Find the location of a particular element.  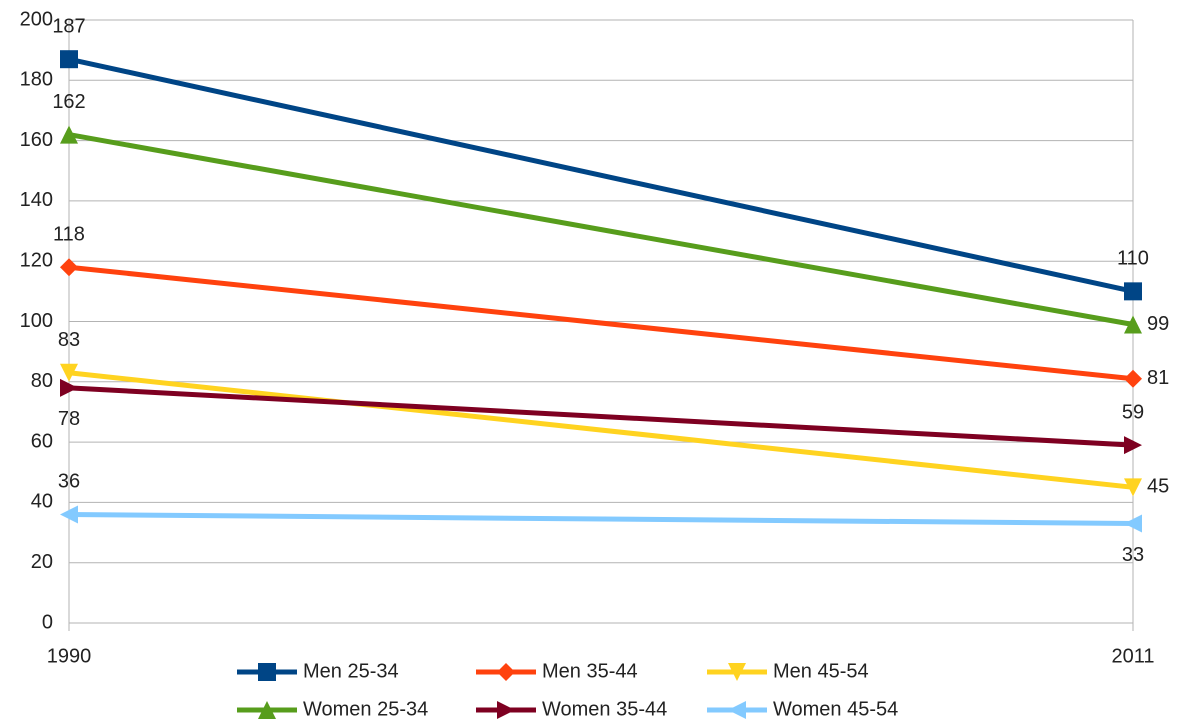

data-label: 110 is located at coordinates (1133, 259).